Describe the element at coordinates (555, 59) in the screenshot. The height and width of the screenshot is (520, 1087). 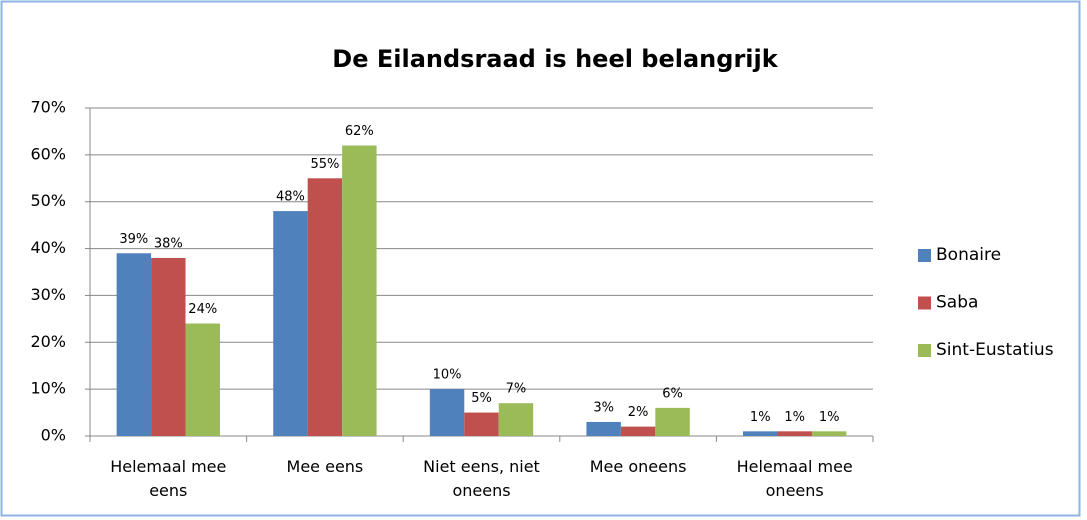
I see `chart-title: De Eilandsraad is heel belangrijk` at that location.